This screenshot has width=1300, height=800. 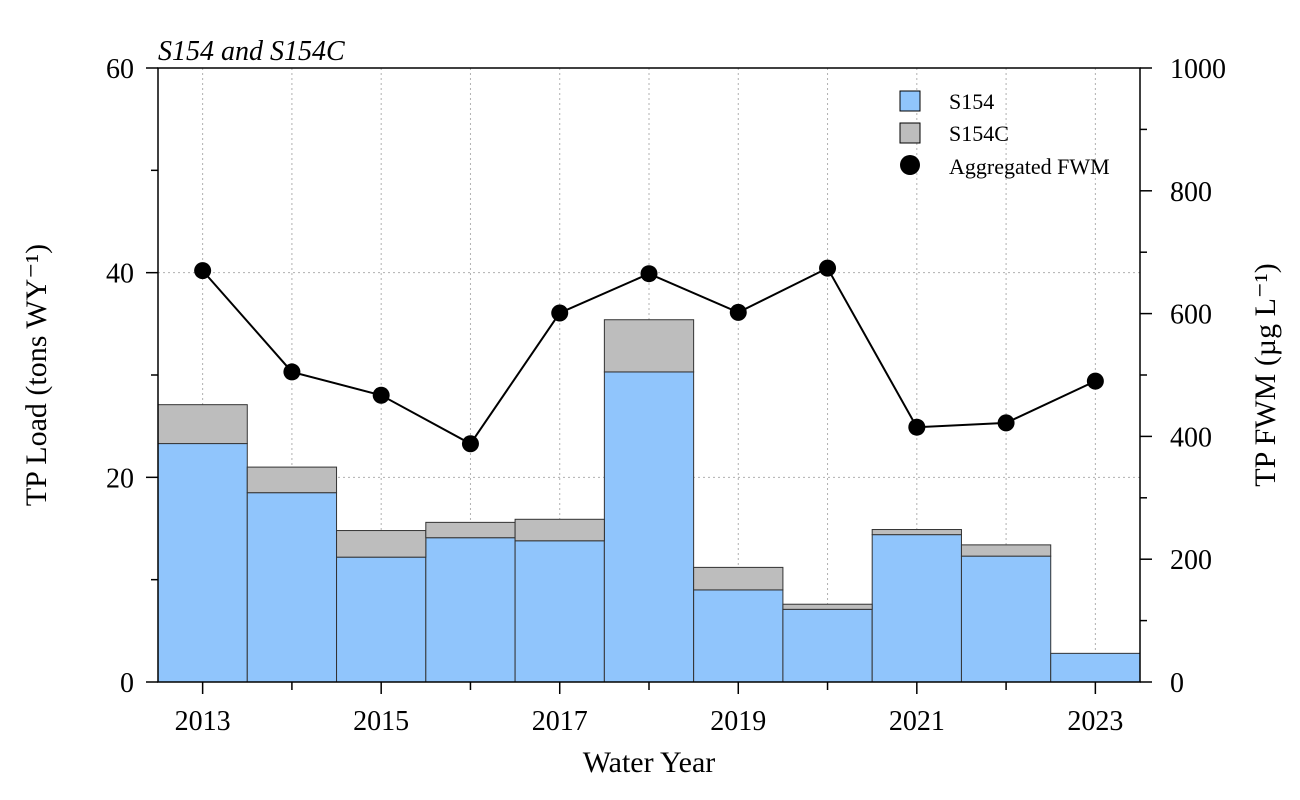 What do you see at coordinates (917, 721) in the screenshot?
I see `x-tick-label: 2021` at bounding box center [917, 721].